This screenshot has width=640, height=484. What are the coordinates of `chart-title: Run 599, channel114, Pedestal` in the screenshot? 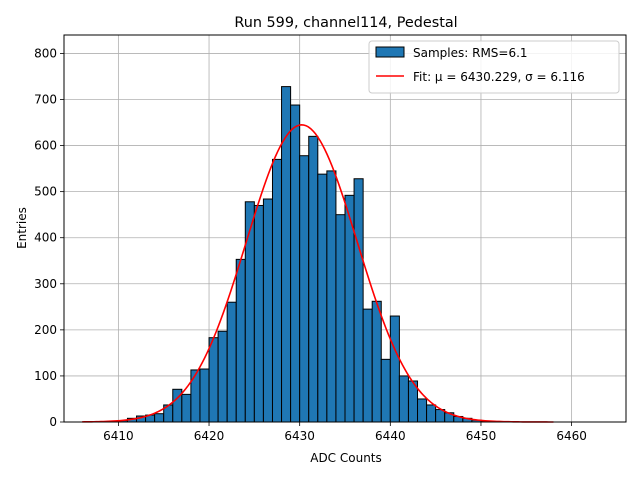 It's located at (345, 23).